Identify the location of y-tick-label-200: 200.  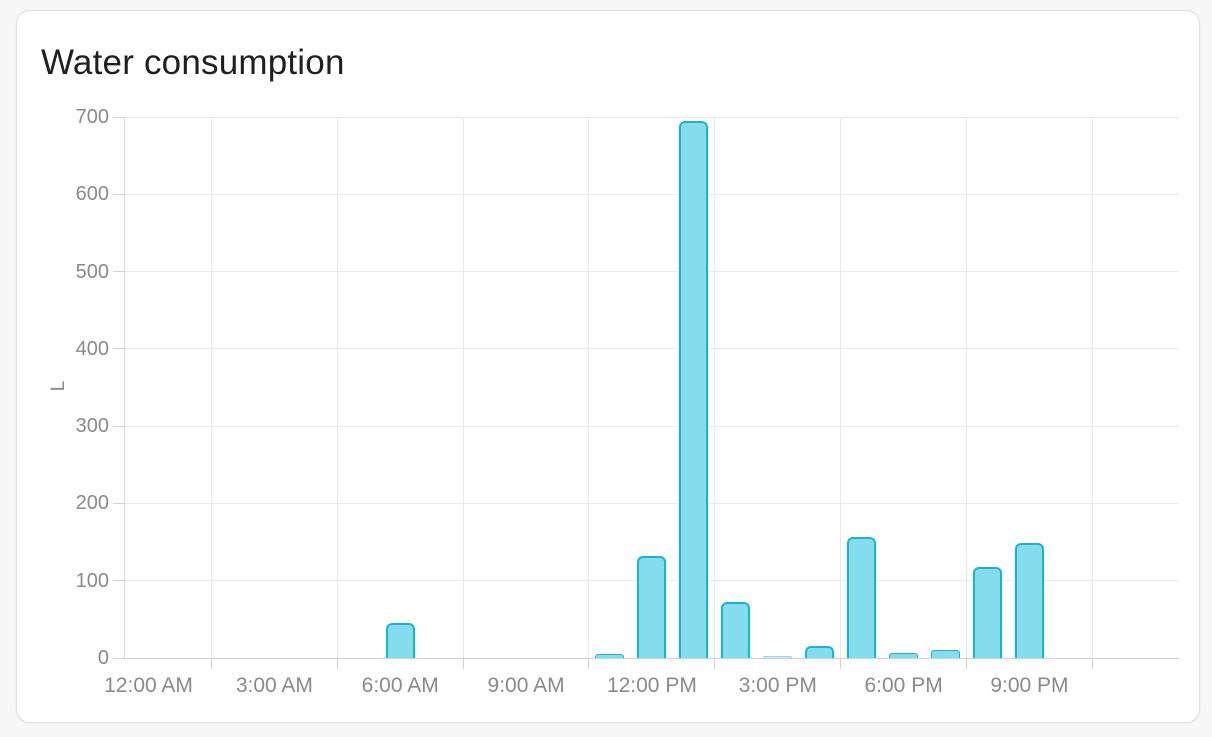
(92, 503).